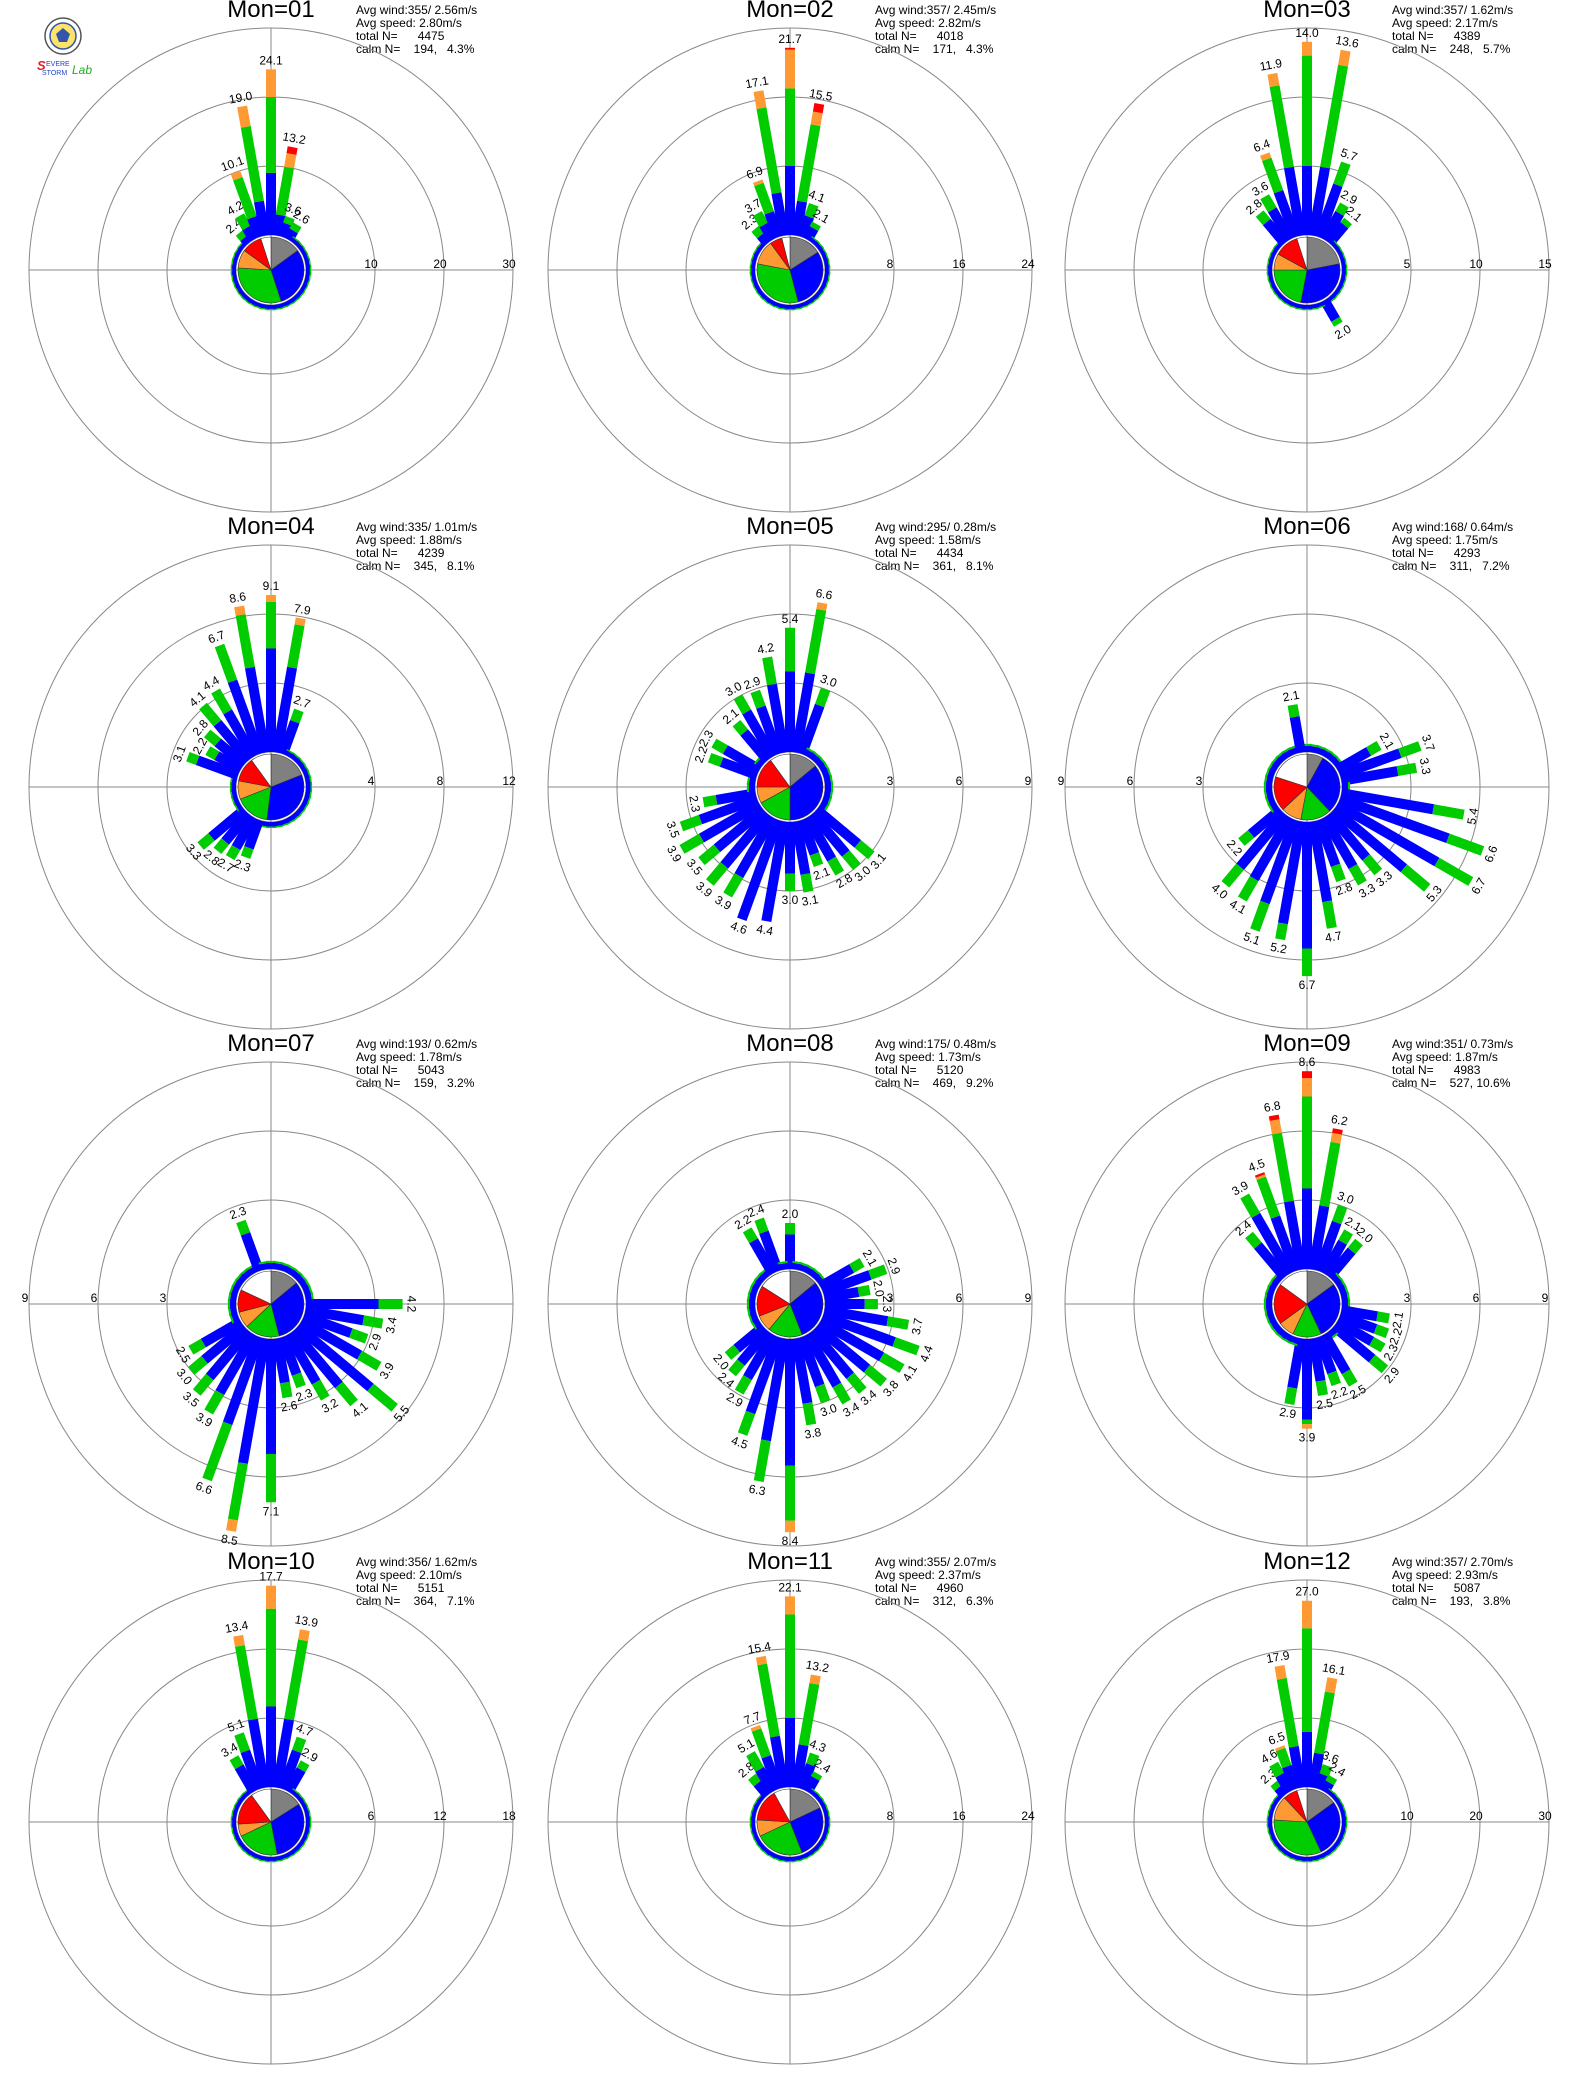 This screenshot has width=1580, height=2090. Describe the element at coordinates (936, 1562) in the screenshot. I see `stat-avg-wind: Avg wind:355/ 2.07m/s` at that location.